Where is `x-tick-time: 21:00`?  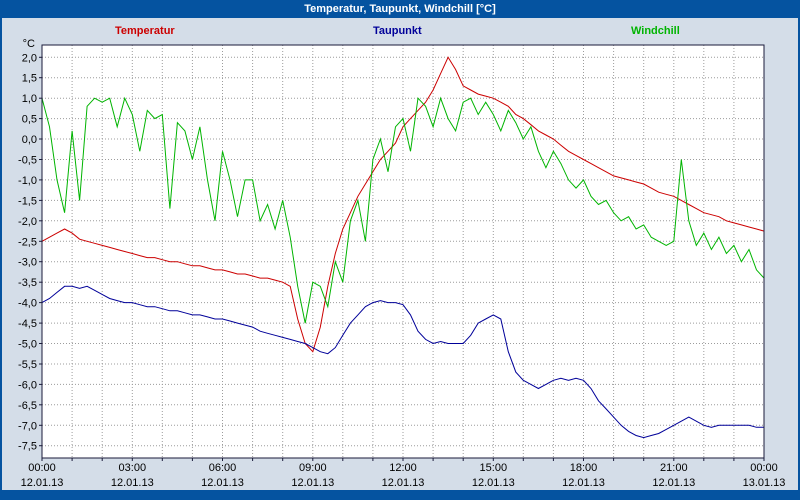
x-tick-time: 21:00 is located at coordinates (674, 468).